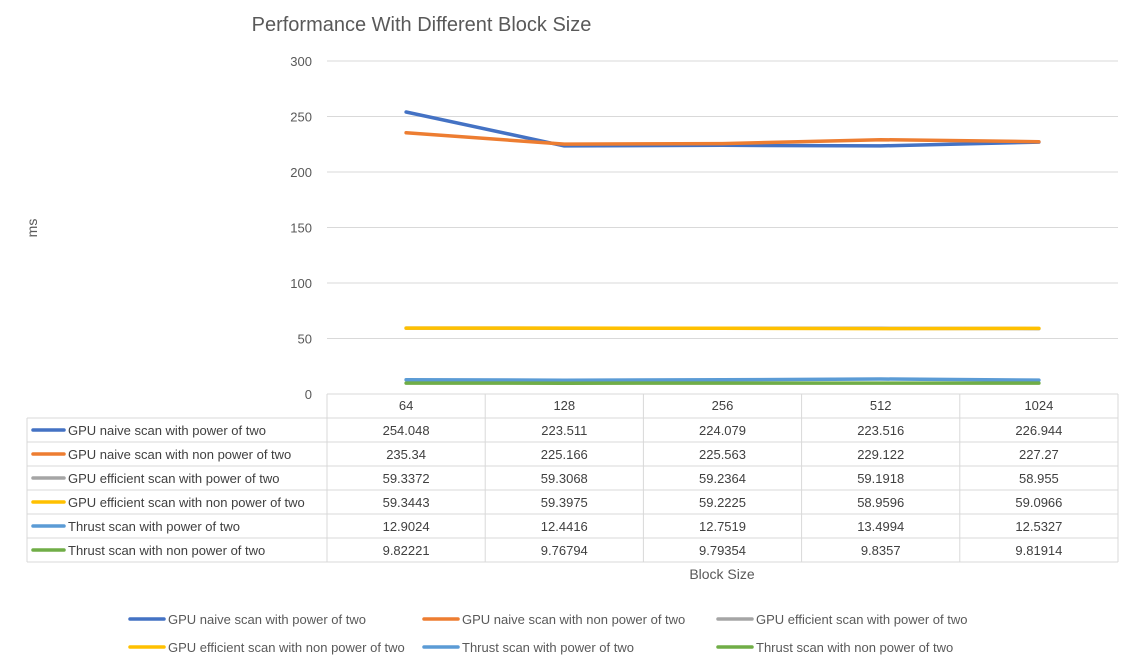 The image size is (1137, 671). I want to click on y-tick-label: 50, so click(305, 339).